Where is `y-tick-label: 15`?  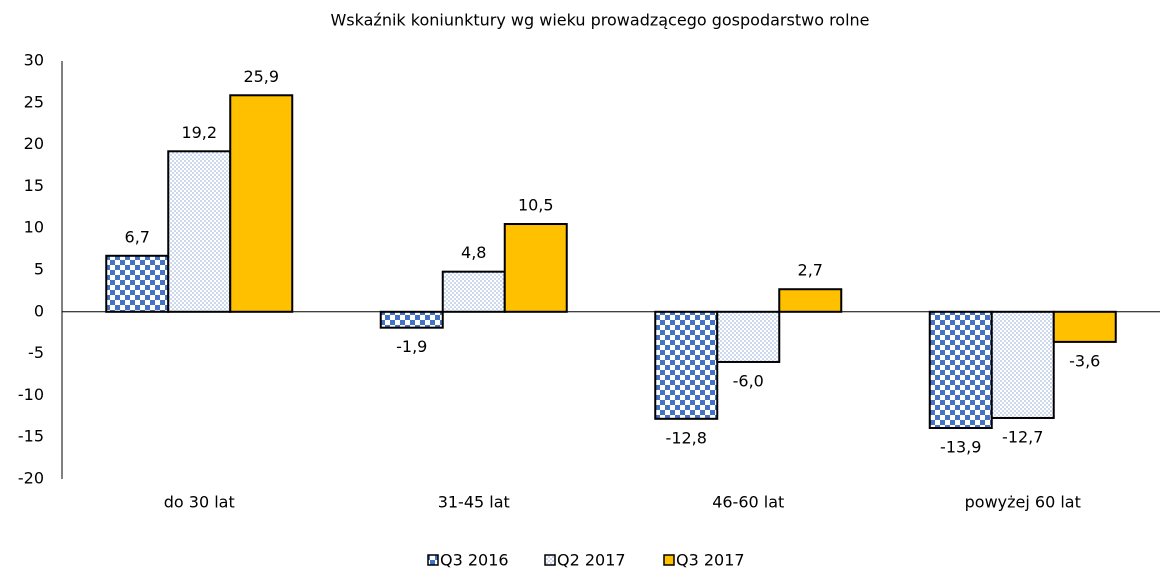
y-tick-label: 15 is located at coordinates (34, 185).